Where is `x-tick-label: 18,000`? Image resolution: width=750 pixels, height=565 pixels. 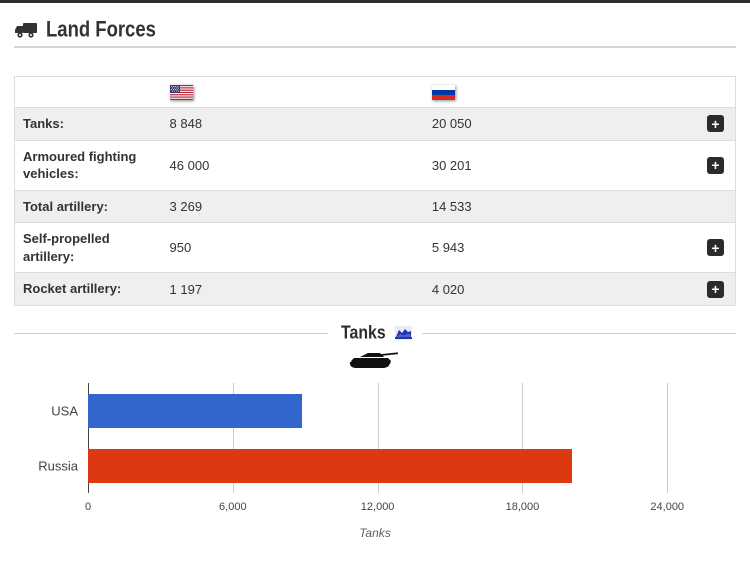 x-tick-label: 18,000 is located at coordinates (522, 507).